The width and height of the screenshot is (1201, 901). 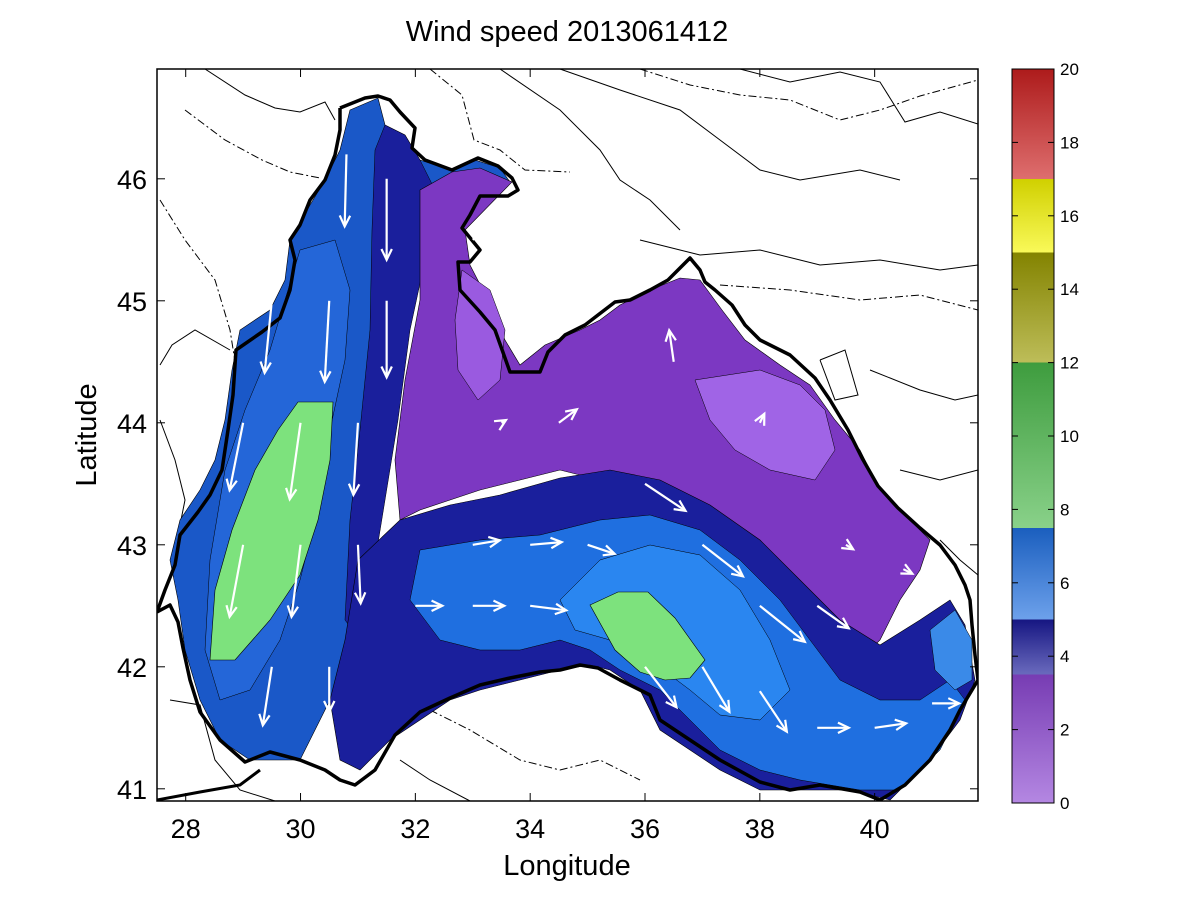 I want to click on y-axis-label: Latitude, so click(x=87, y=434).